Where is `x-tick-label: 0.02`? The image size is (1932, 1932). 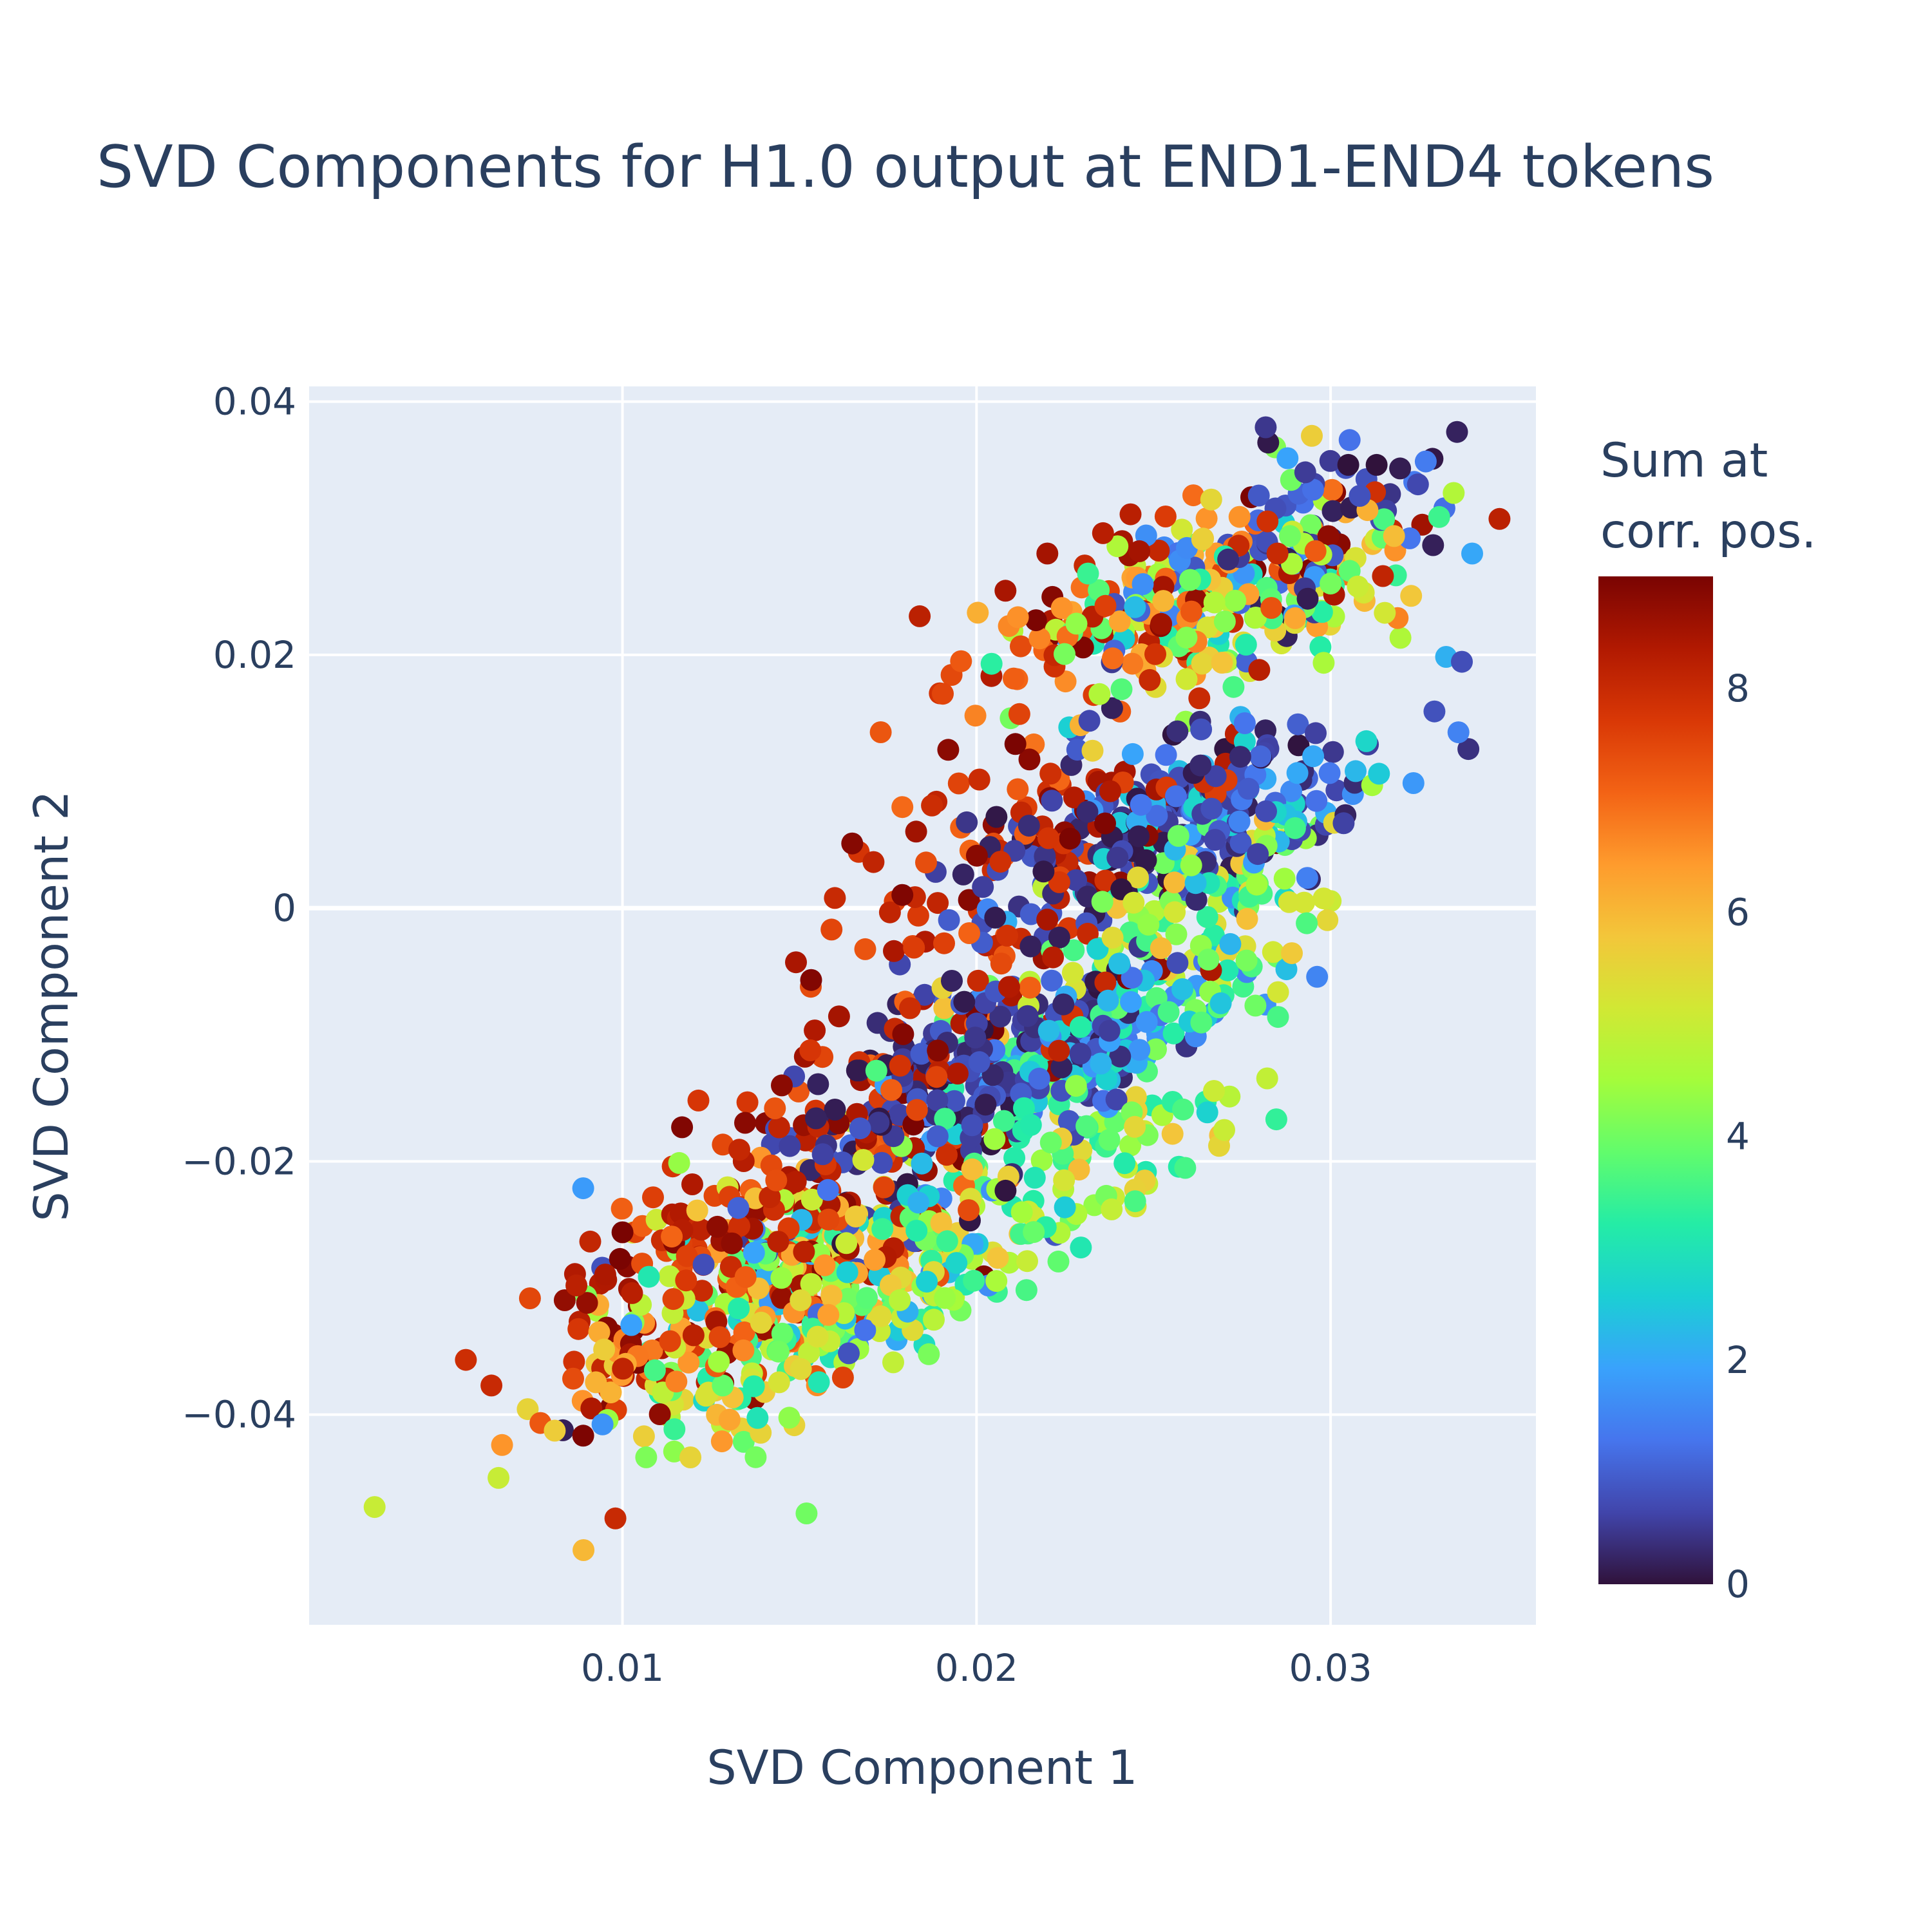
x-tick-label: 0.02 is located at coordinates (976, 1668).